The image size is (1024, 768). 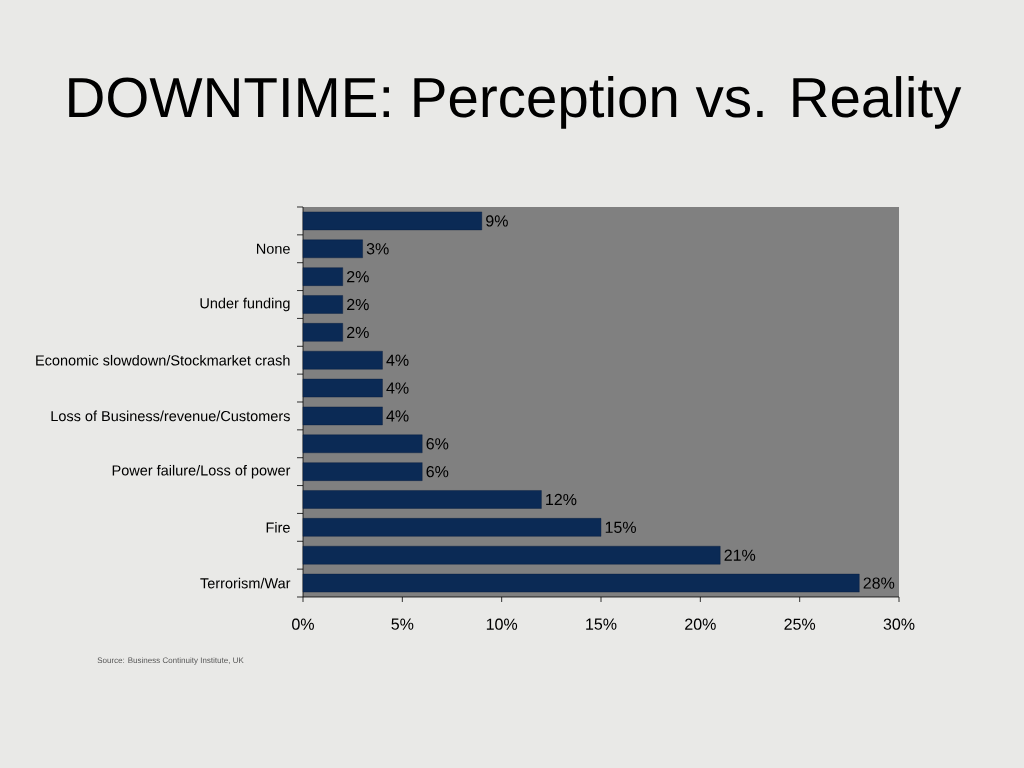 I want to click on y-tick-label: Under funding, so click(x=245, y=304).